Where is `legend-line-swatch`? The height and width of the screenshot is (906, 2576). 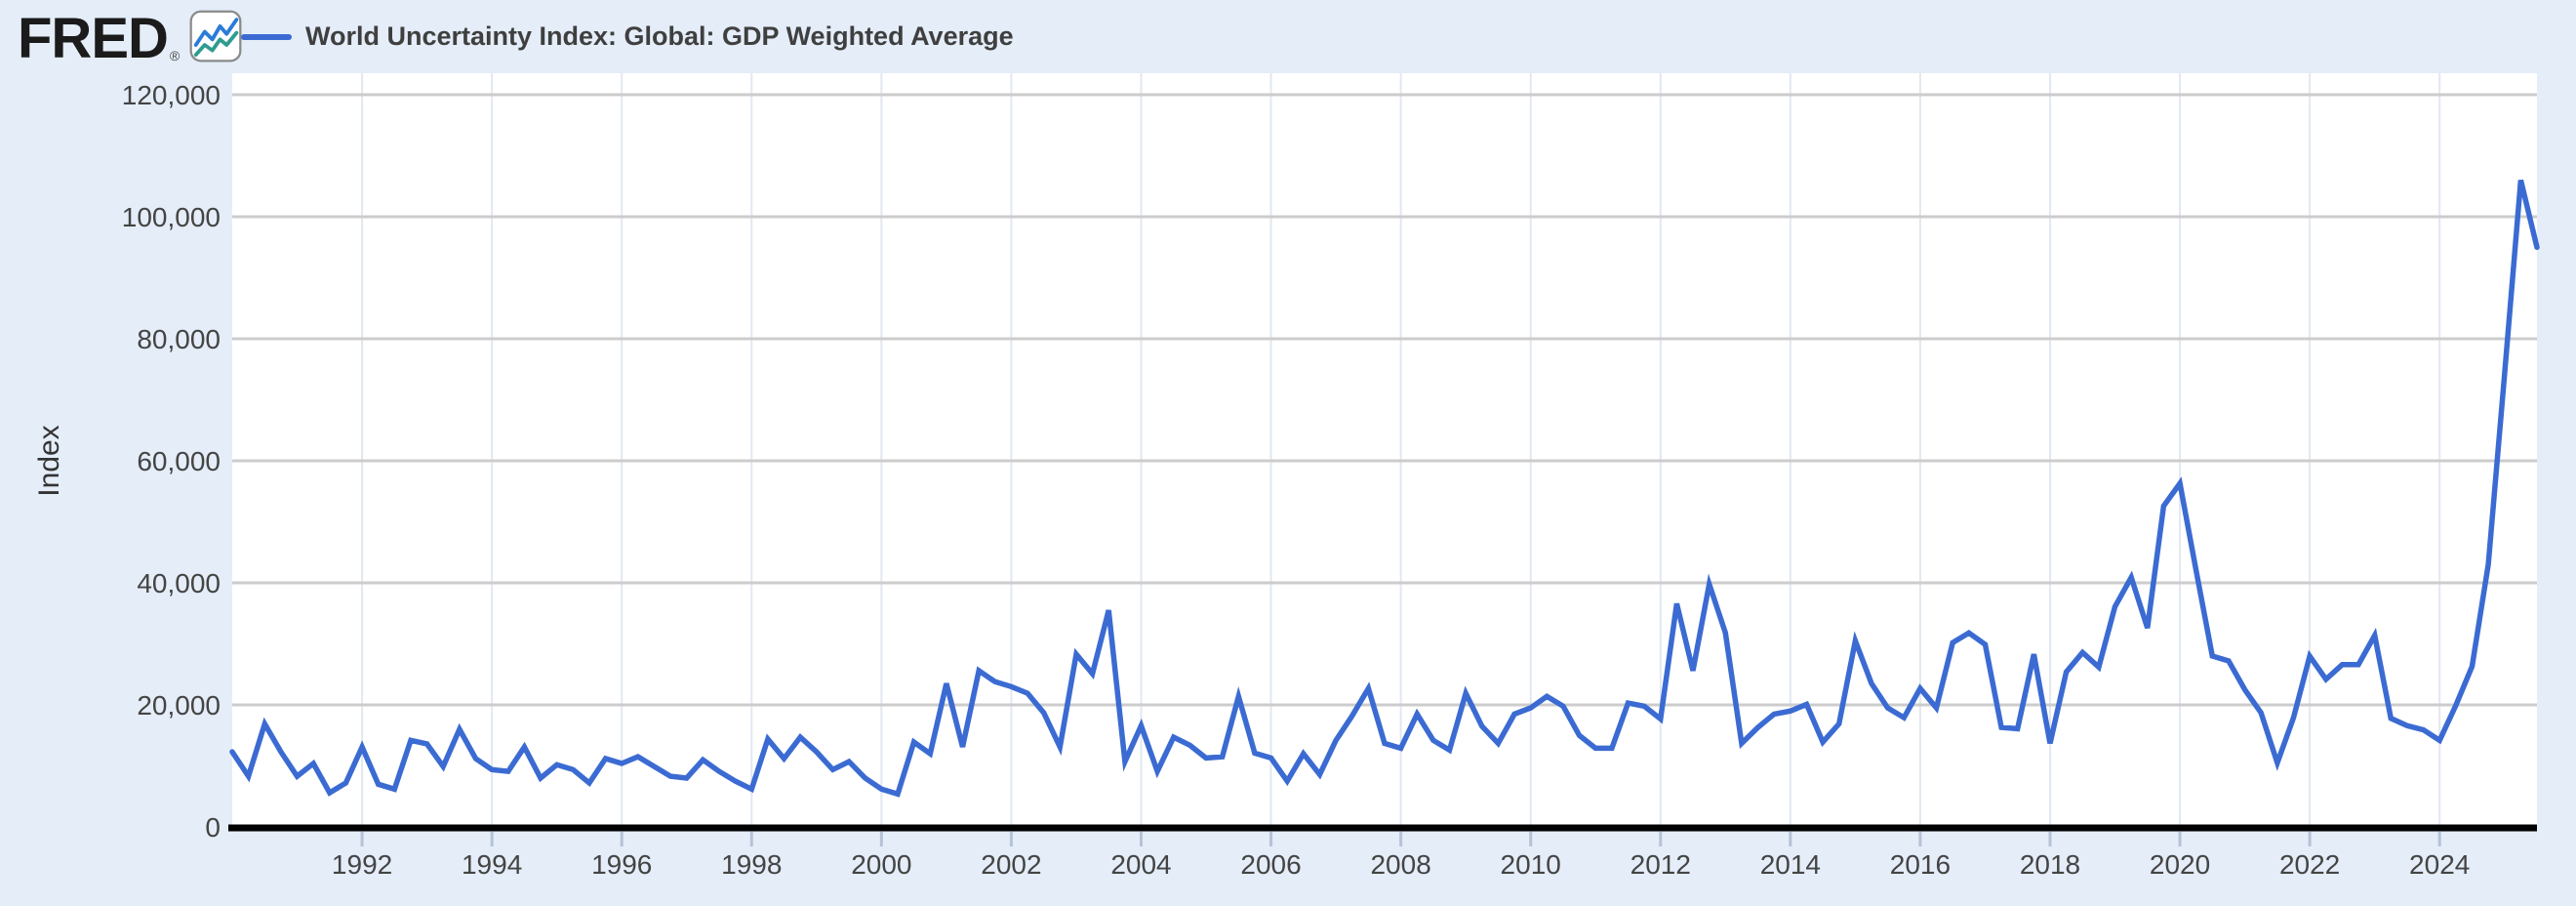
legend-line-swatch is located at coordinates (266, 36).